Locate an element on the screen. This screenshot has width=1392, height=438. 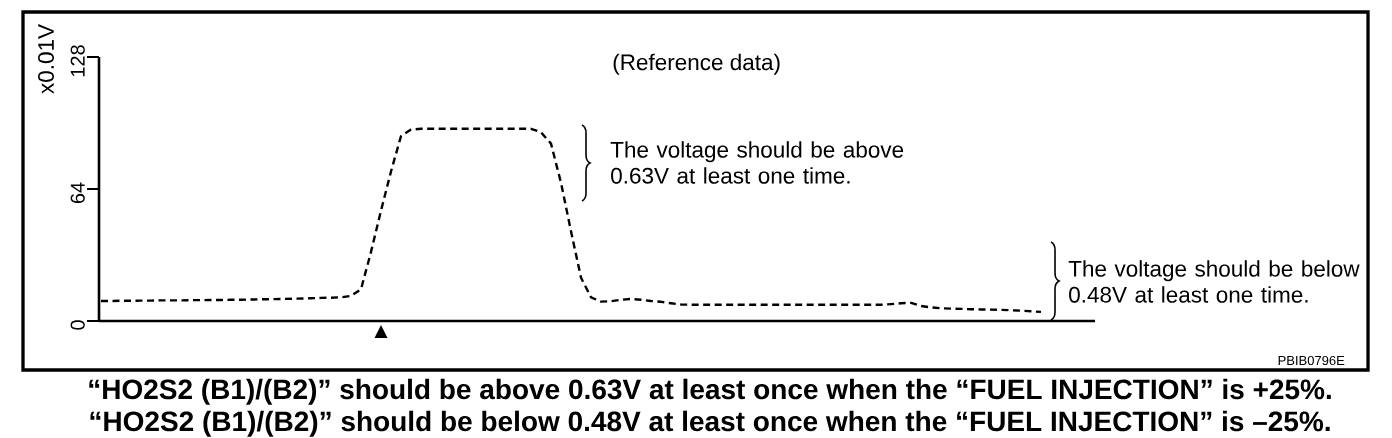
text: “HO2S2 (B1)/(B2)” should be below 0.48V at least once when the “FUEL INJECTION” is –25%. is located at coordinates (710, 423).